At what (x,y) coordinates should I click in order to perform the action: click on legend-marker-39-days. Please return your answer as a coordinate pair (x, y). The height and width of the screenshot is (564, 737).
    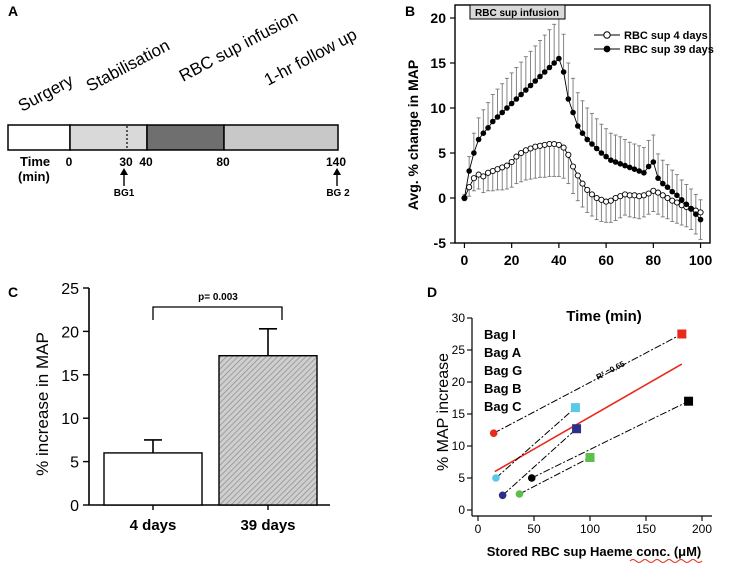
    Looking at the image, I should click on (607, 49).